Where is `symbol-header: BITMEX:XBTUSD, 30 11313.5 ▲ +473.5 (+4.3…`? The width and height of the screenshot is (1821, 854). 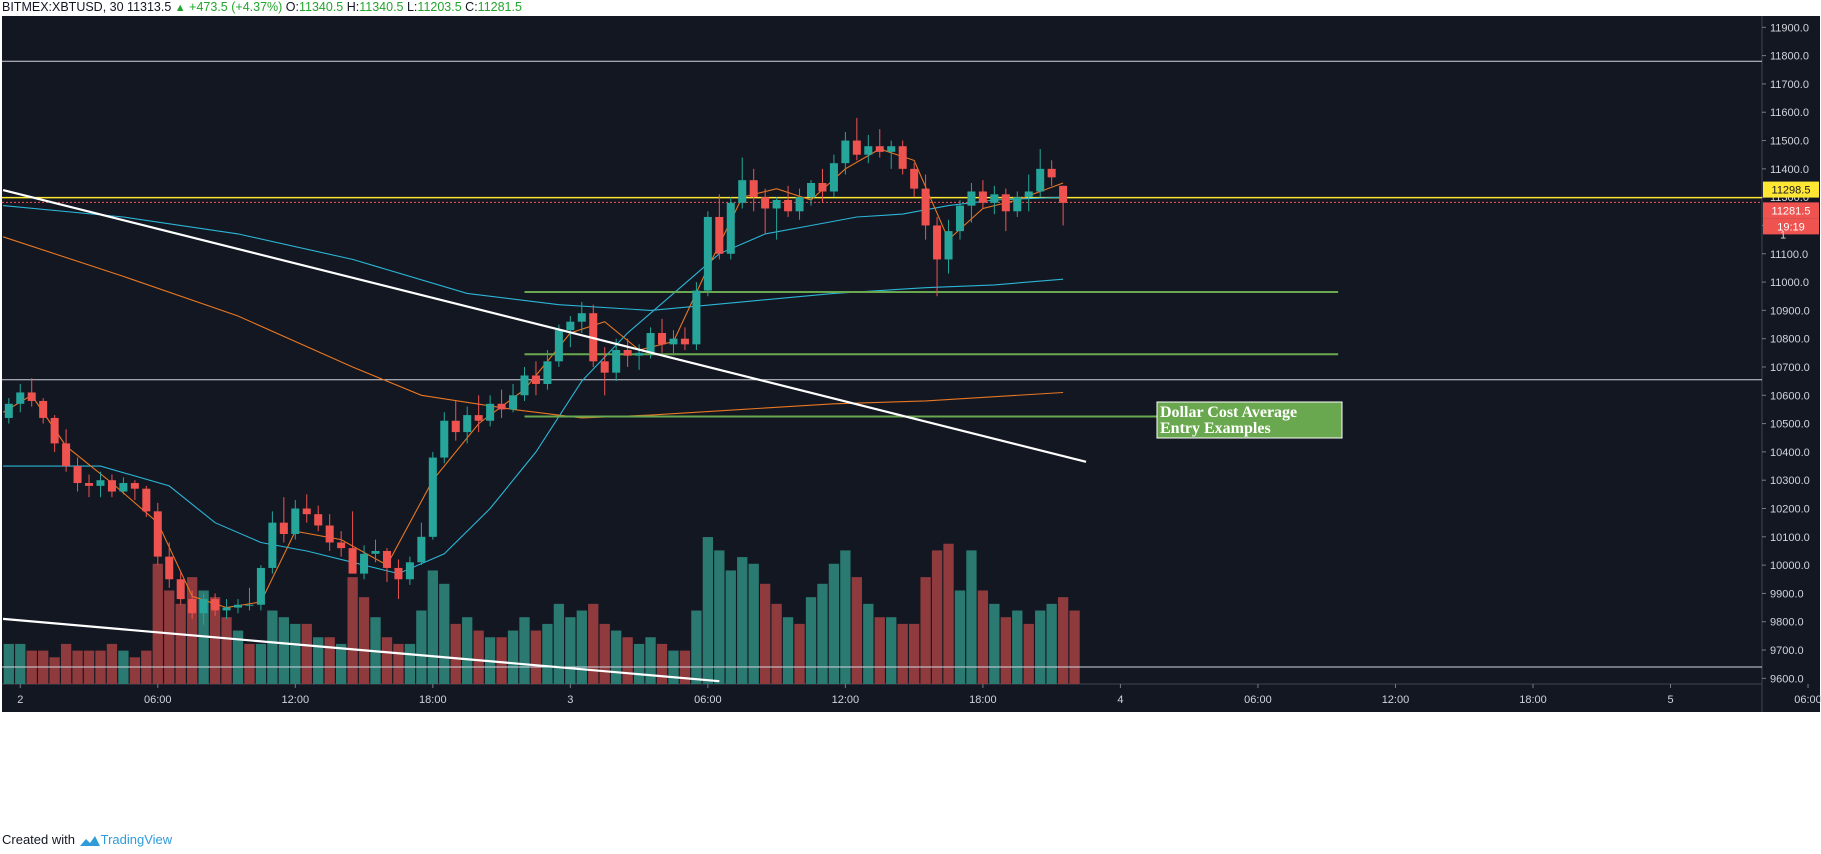
symbol-header: BITMEX:XBTUSD, 30 11313.5 ▲ +473.5 (+4.3… is located at coordinates (910, 7).